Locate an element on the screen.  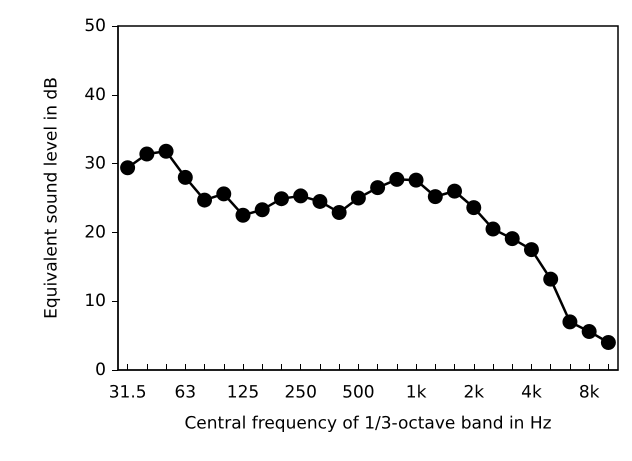
y-axis-title: Equivalent sound level in dB is located at coordinates (52, 198).